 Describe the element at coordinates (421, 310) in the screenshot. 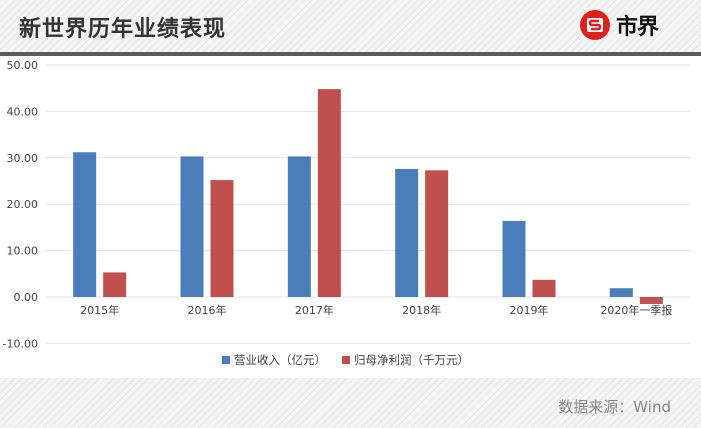

I see `x-tick-label: 2018年` at that location.